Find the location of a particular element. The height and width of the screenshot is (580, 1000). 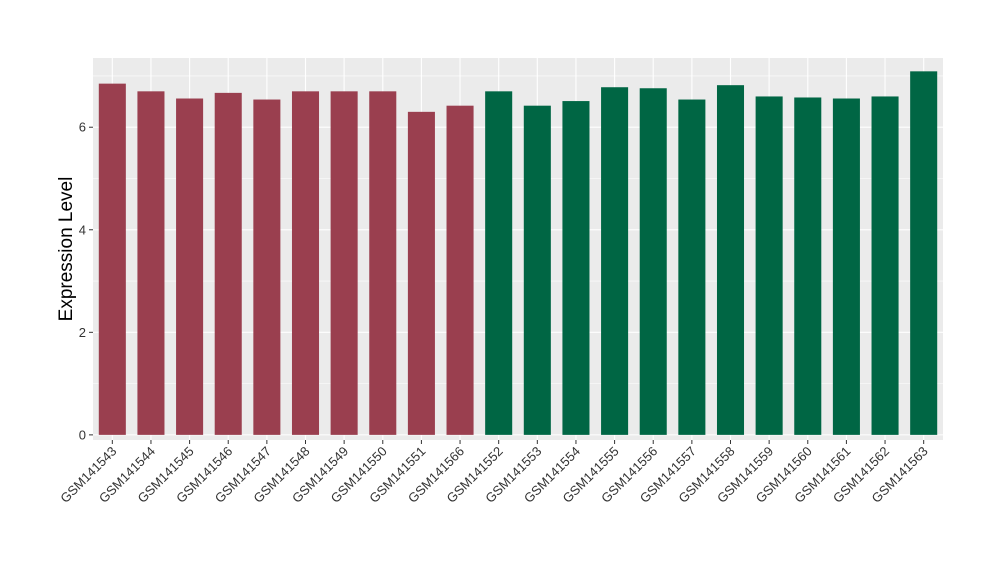

bar-GSM141562 is located at coordinates (885, 265).